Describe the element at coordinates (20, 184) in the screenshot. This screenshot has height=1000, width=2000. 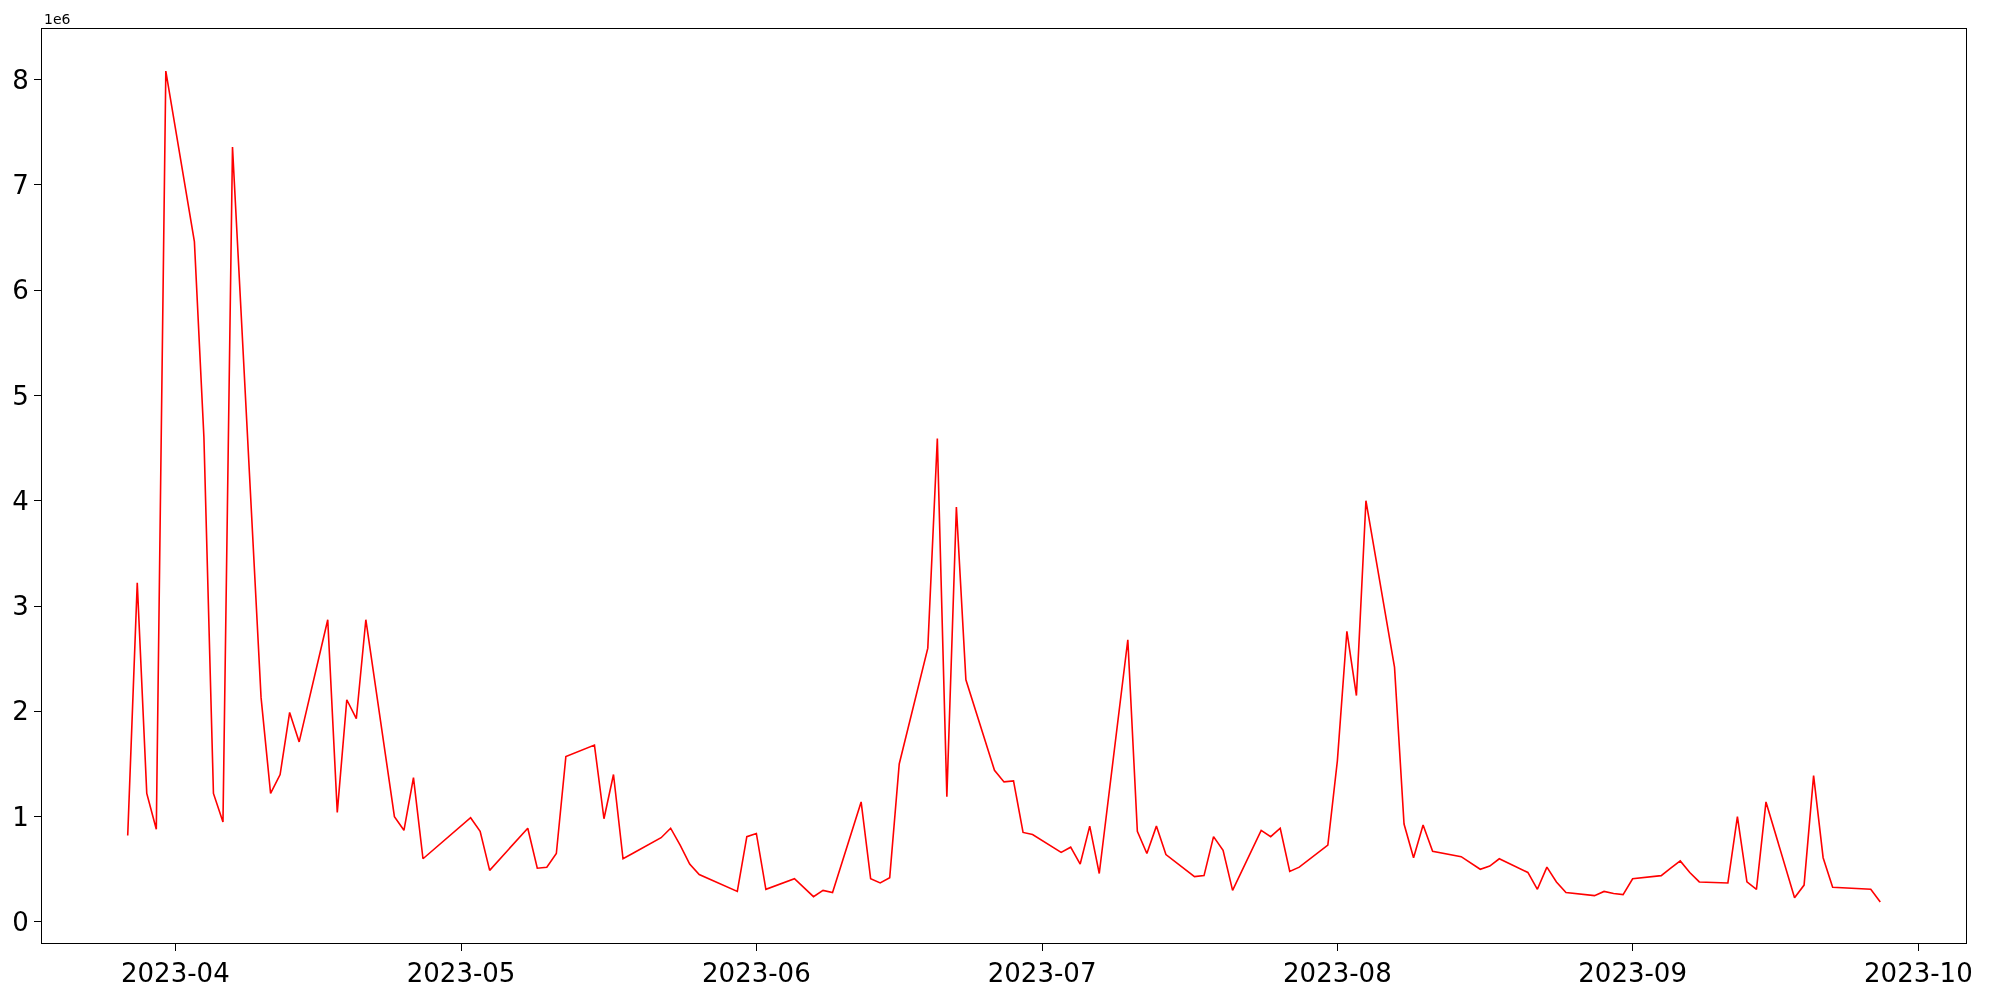
I see `y-tick-label: 7` at that location.